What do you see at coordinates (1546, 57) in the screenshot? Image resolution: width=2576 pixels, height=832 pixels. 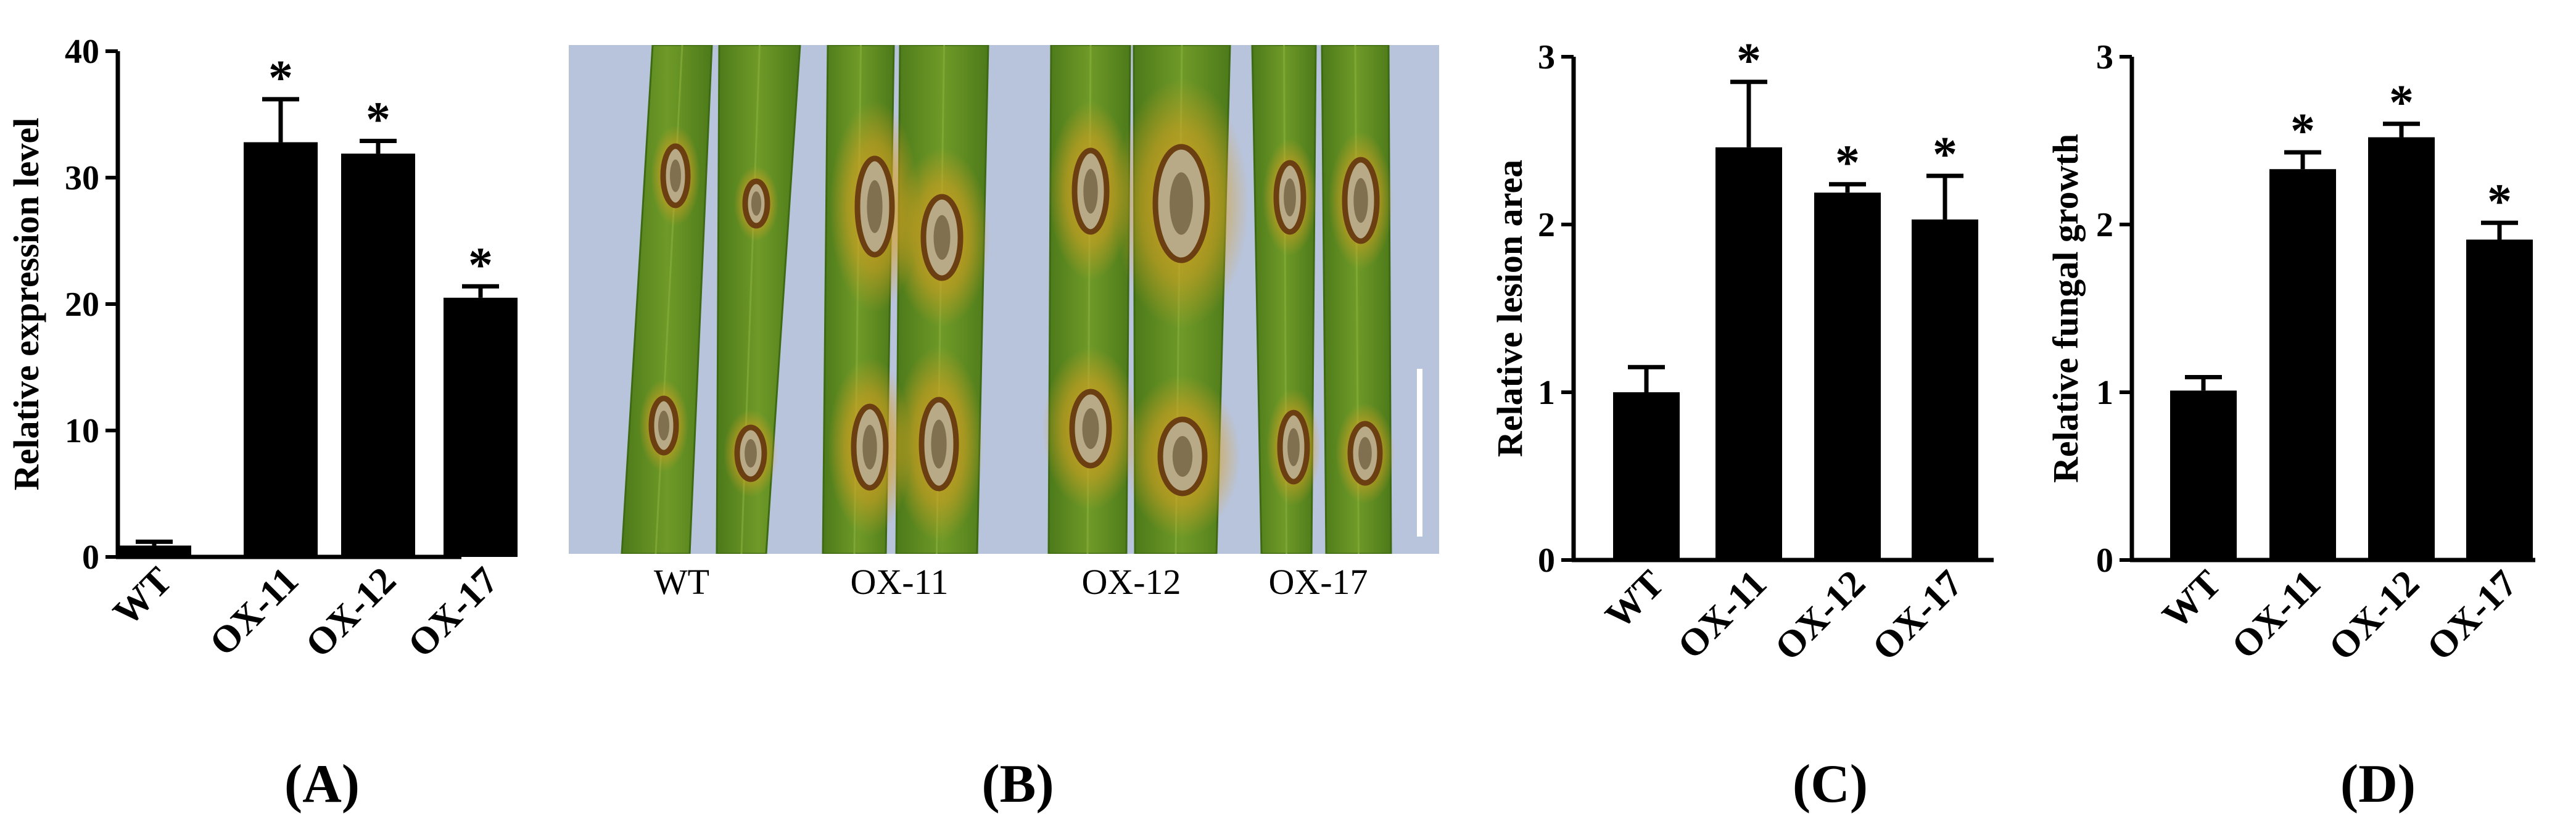 I see `chart-c-y-tick-label: 3` at bounding box center [1546, 57].